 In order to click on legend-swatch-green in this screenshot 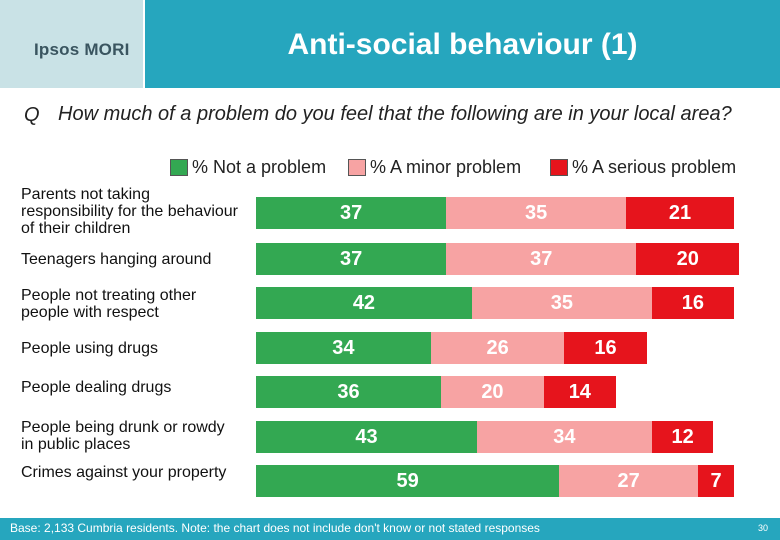, I will do `click(179, 167)`.